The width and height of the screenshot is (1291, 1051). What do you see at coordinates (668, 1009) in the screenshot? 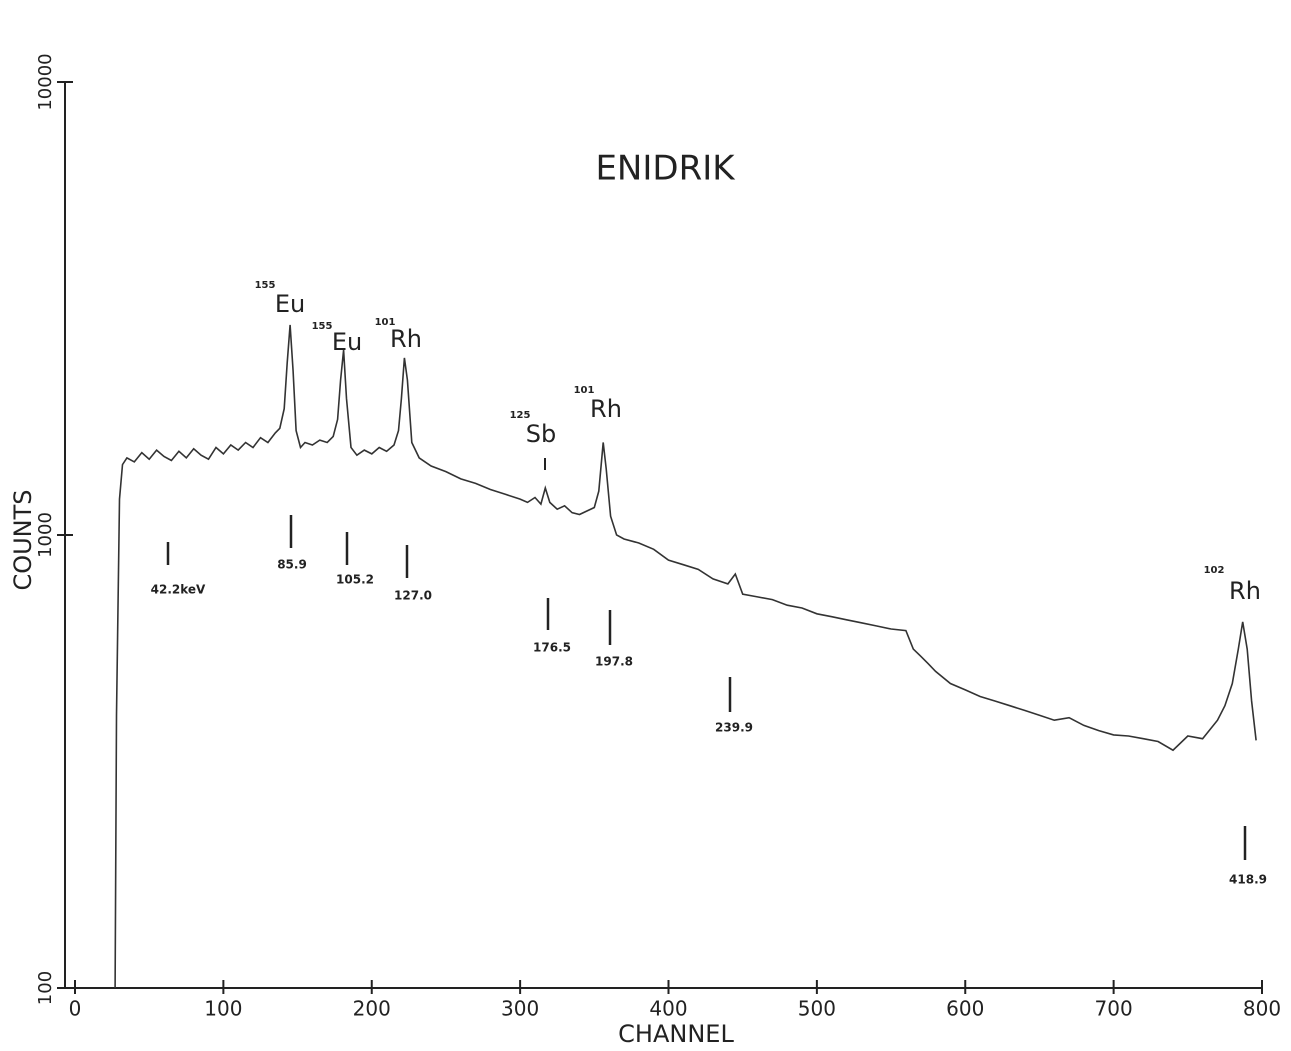
I see `x-tick-label: 400` at bounding box center [668, 1009].